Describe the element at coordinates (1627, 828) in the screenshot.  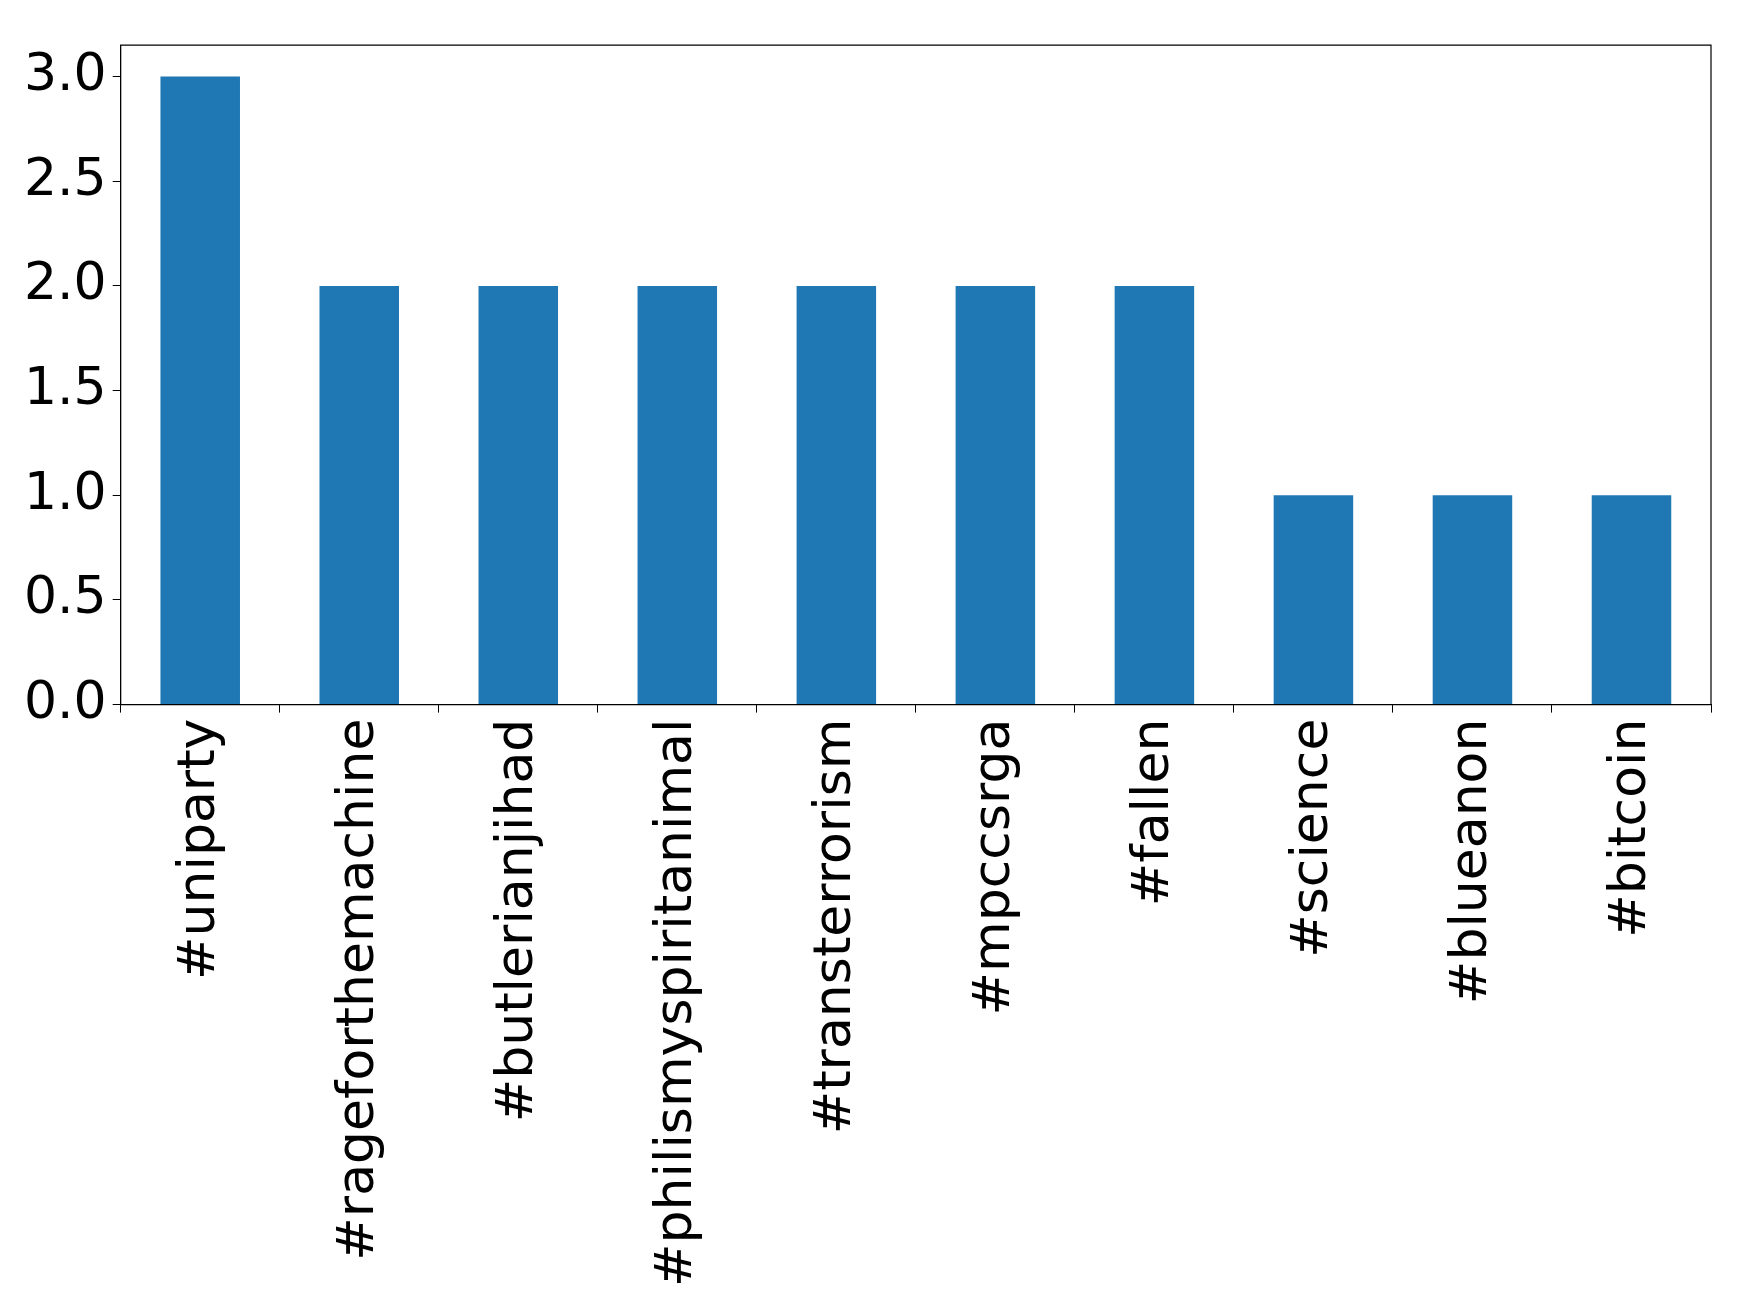
I see `x-tick-label: #bitcoin` at that location.